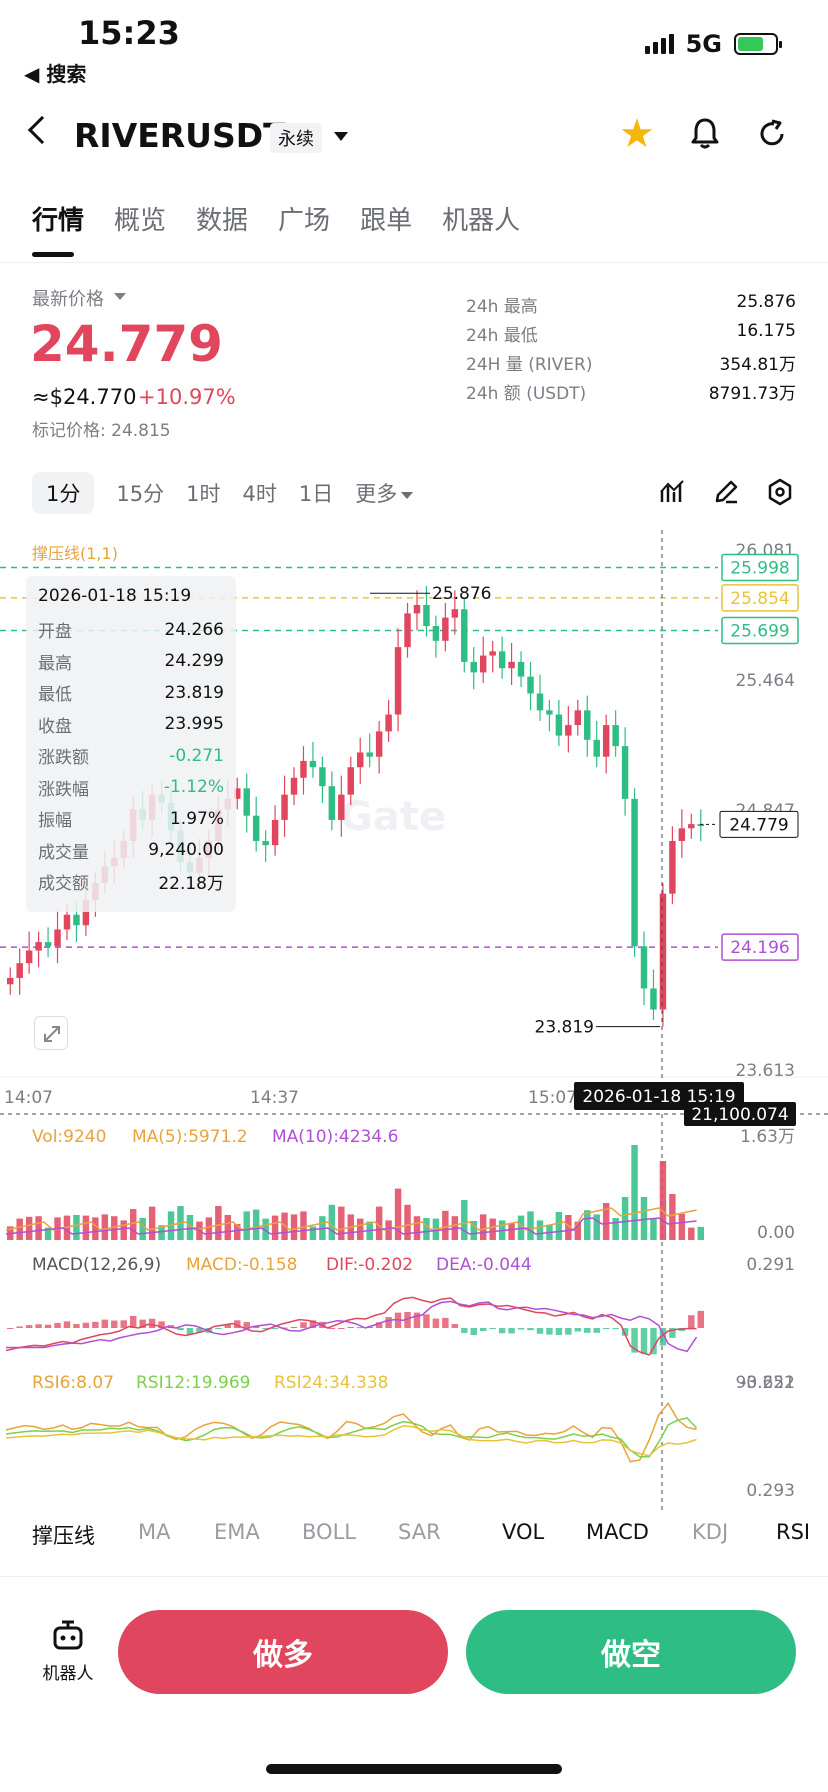  Describe the element at coordinates (193, 1383) in the screenshot. I see `rsi12-label: RSI12:19.969` at that location.